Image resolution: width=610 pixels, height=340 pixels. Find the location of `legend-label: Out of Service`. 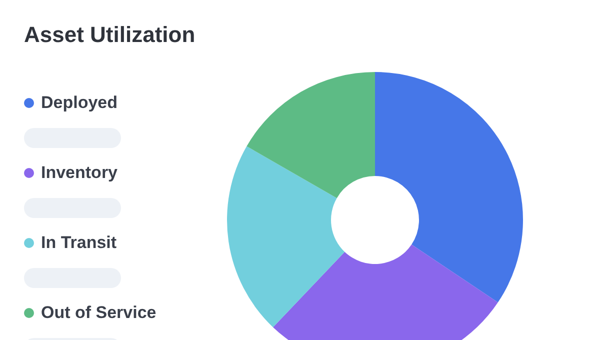

legend-label: Out of Service is located at coordinates (98, 313).